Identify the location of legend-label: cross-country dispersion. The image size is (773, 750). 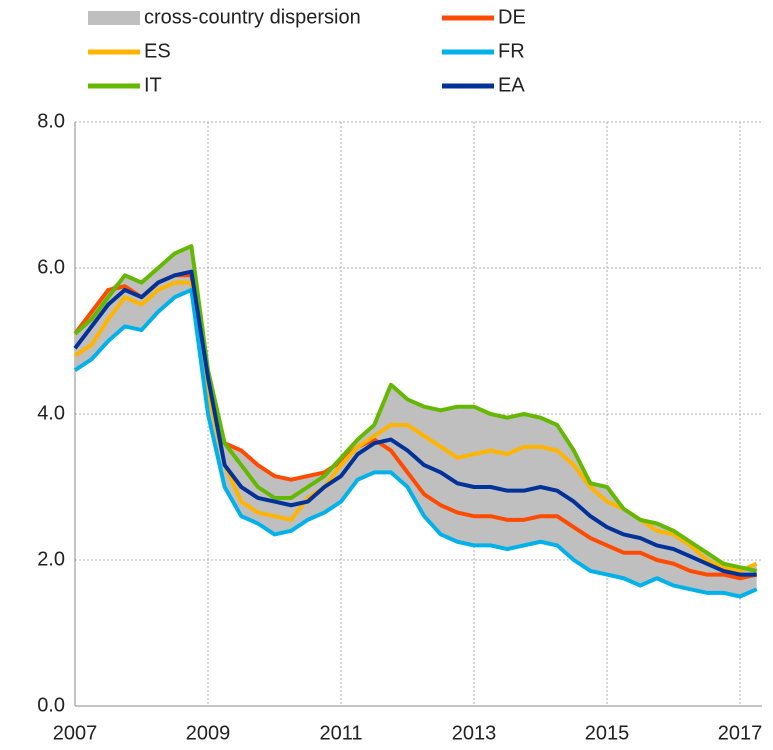
(252, 17).